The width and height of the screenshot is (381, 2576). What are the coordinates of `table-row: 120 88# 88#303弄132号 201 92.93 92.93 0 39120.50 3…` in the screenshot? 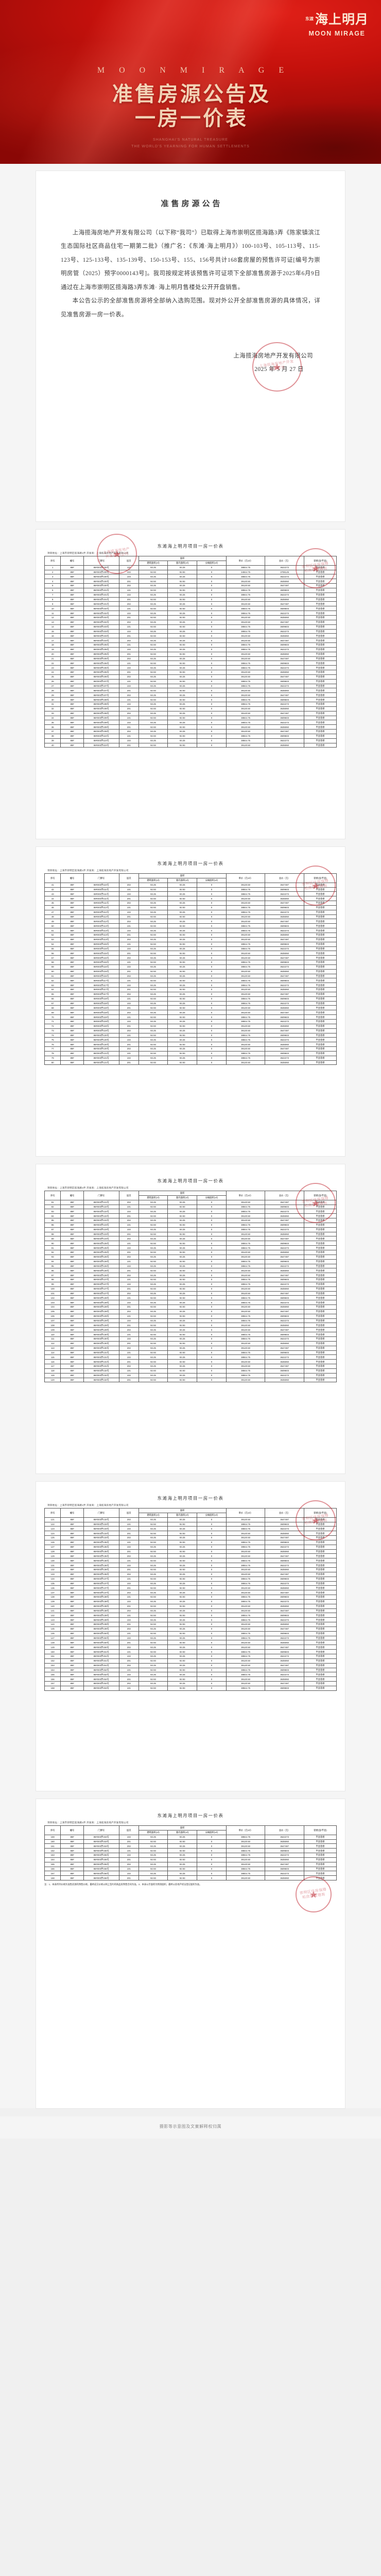 It's located at (190, 1380).